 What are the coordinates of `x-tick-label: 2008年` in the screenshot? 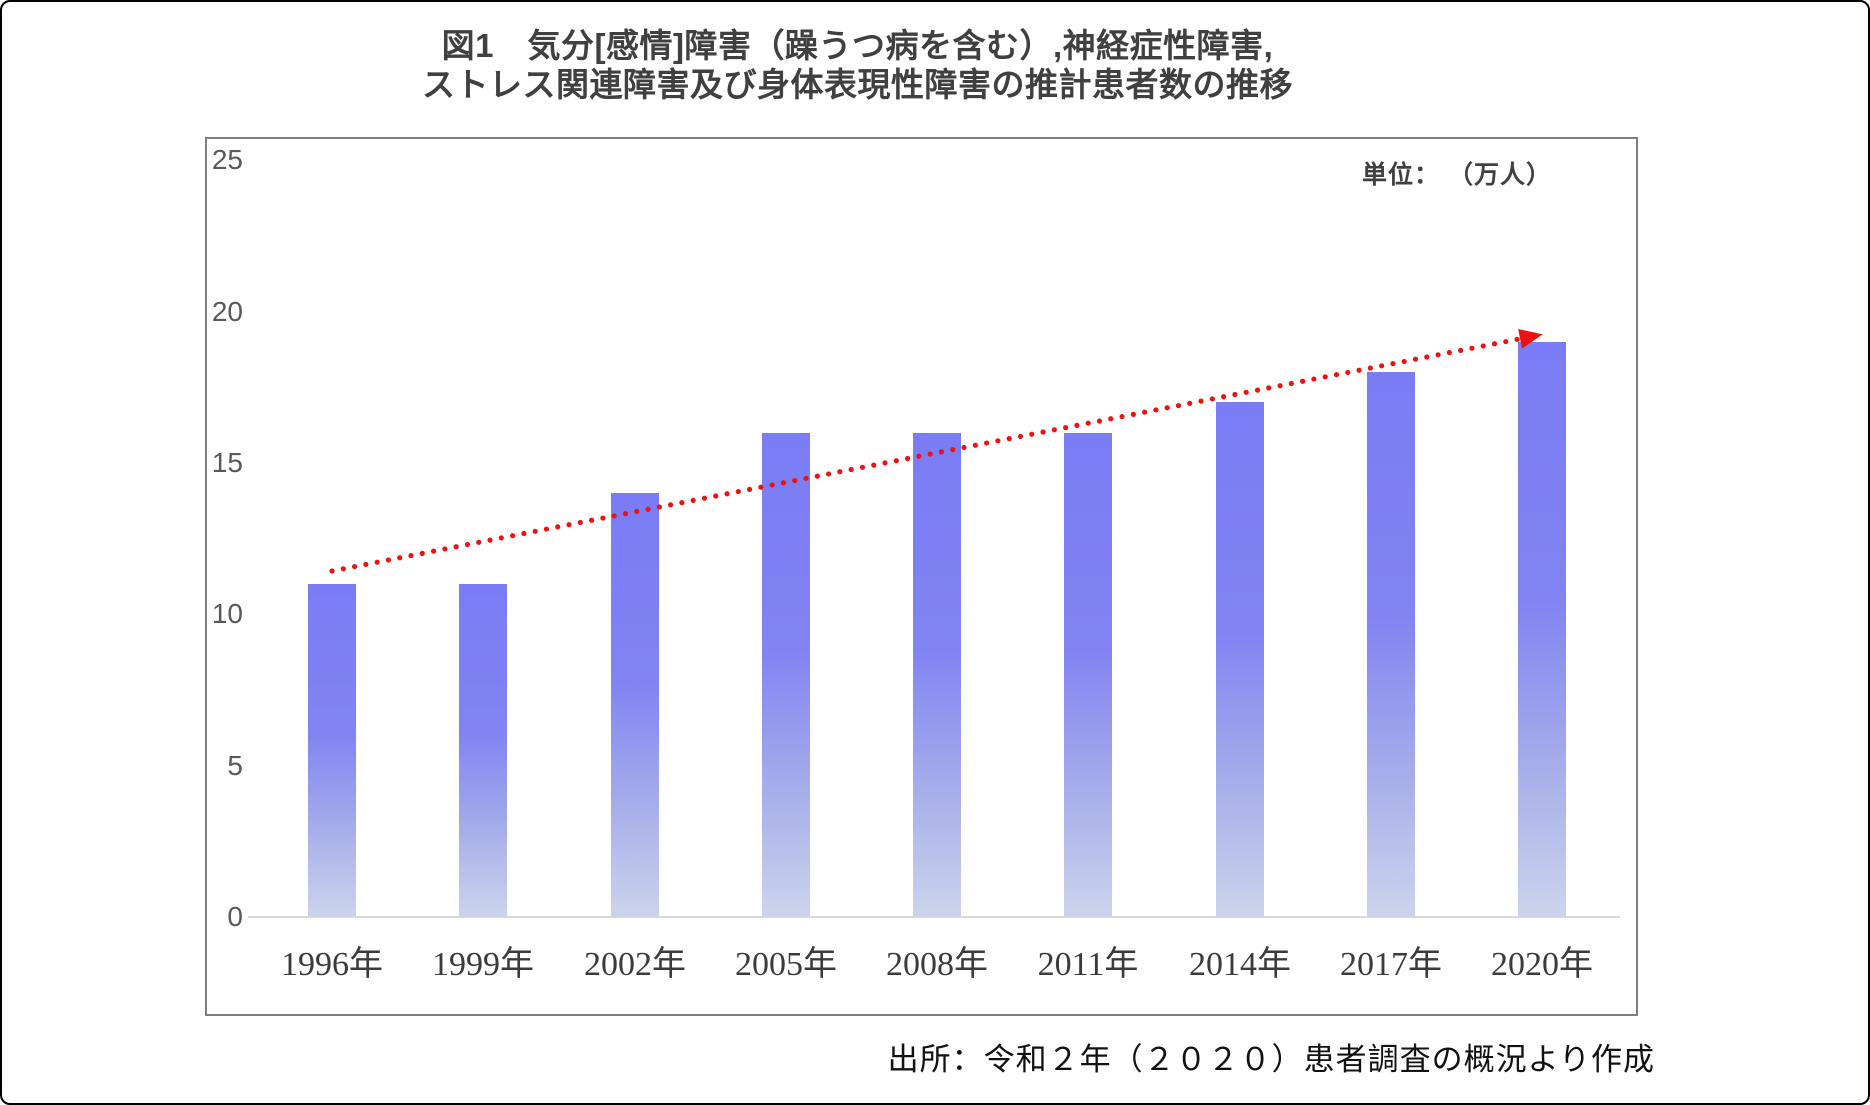 It's located at (937, 964).